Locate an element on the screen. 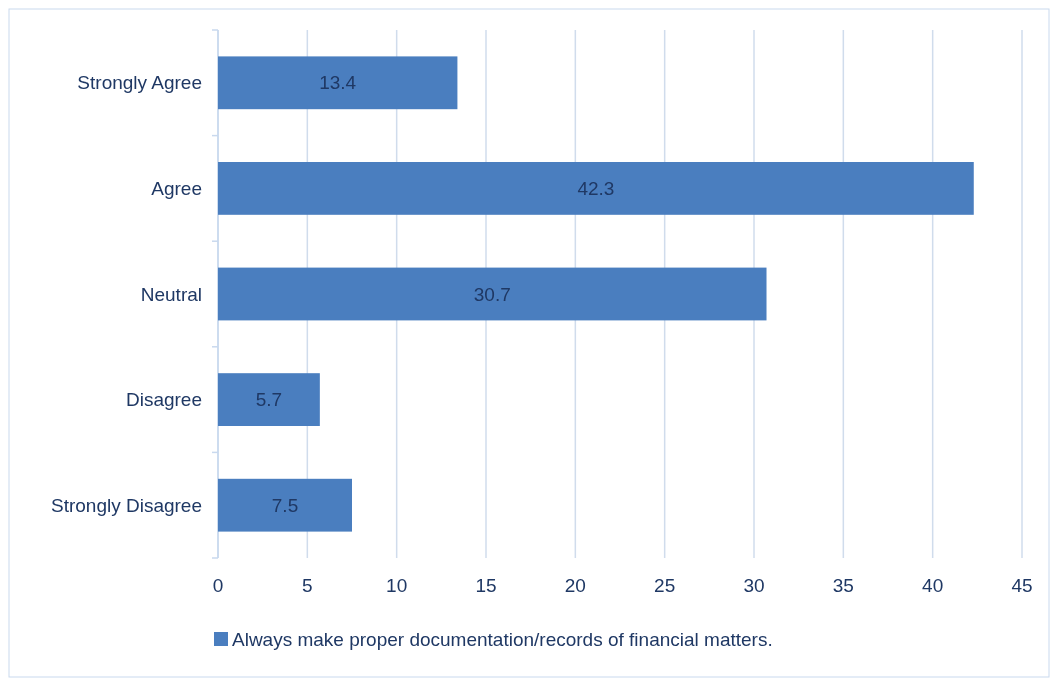 Image resolution: width=1050 pixels, height=686 pixels. x-tick-label: 5 is located at coordinates (307, 585).